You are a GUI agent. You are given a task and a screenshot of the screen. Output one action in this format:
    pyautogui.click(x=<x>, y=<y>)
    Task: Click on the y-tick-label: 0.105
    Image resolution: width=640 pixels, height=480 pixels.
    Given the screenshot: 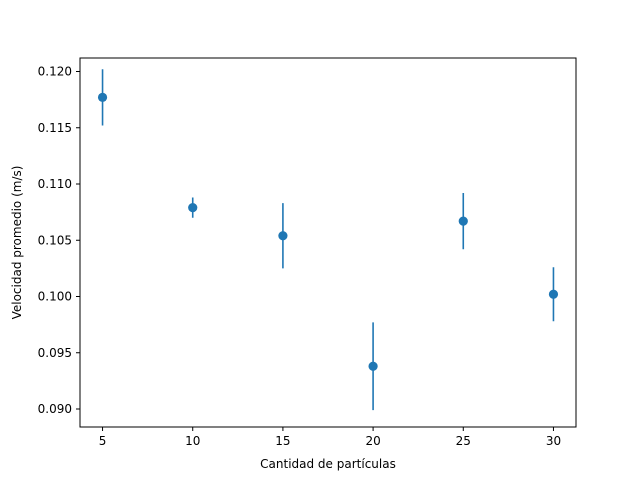 What is the action you would take?
    pyautogui.click(x=55, y=240)
    